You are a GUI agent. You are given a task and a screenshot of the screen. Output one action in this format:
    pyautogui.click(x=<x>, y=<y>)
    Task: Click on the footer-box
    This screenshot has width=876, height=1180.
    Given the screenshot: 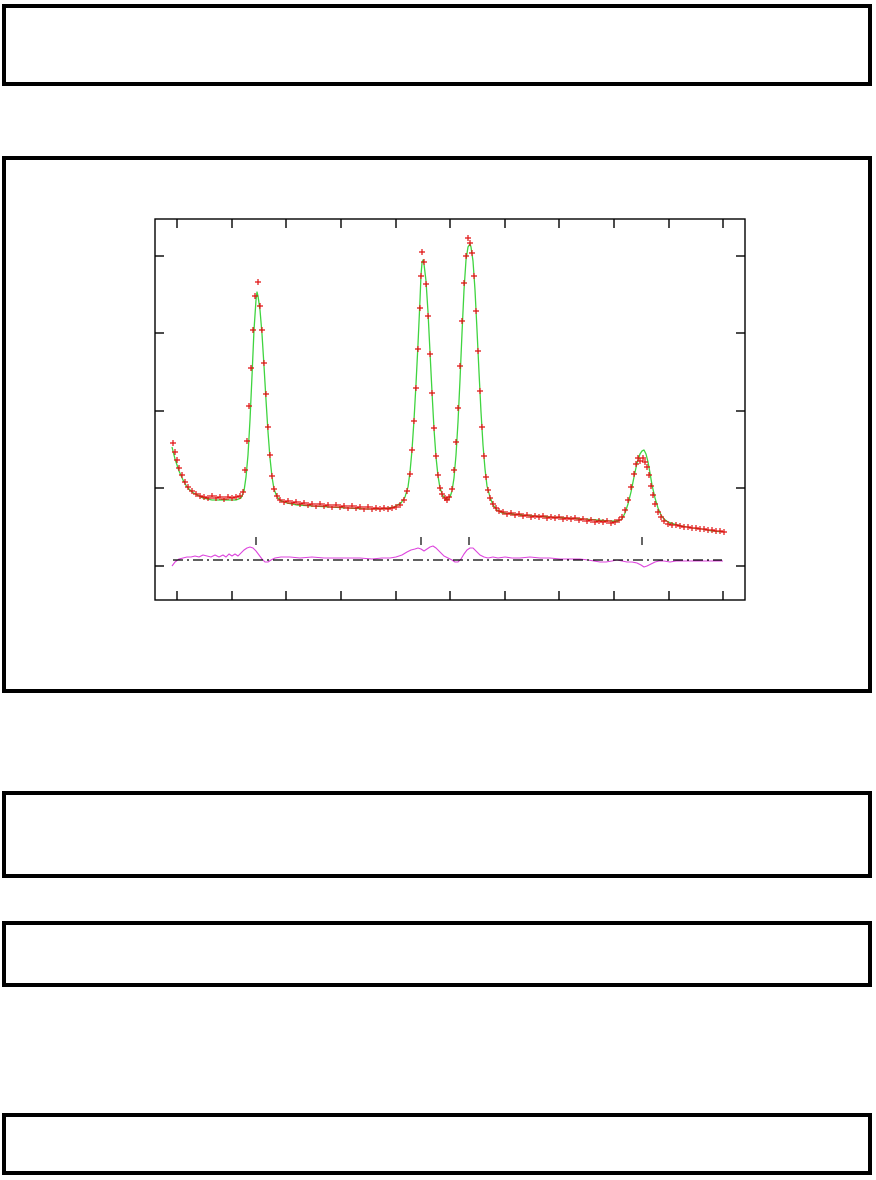 What is the action you would take?
    pyautogui.click(x=437, y=1144)
    